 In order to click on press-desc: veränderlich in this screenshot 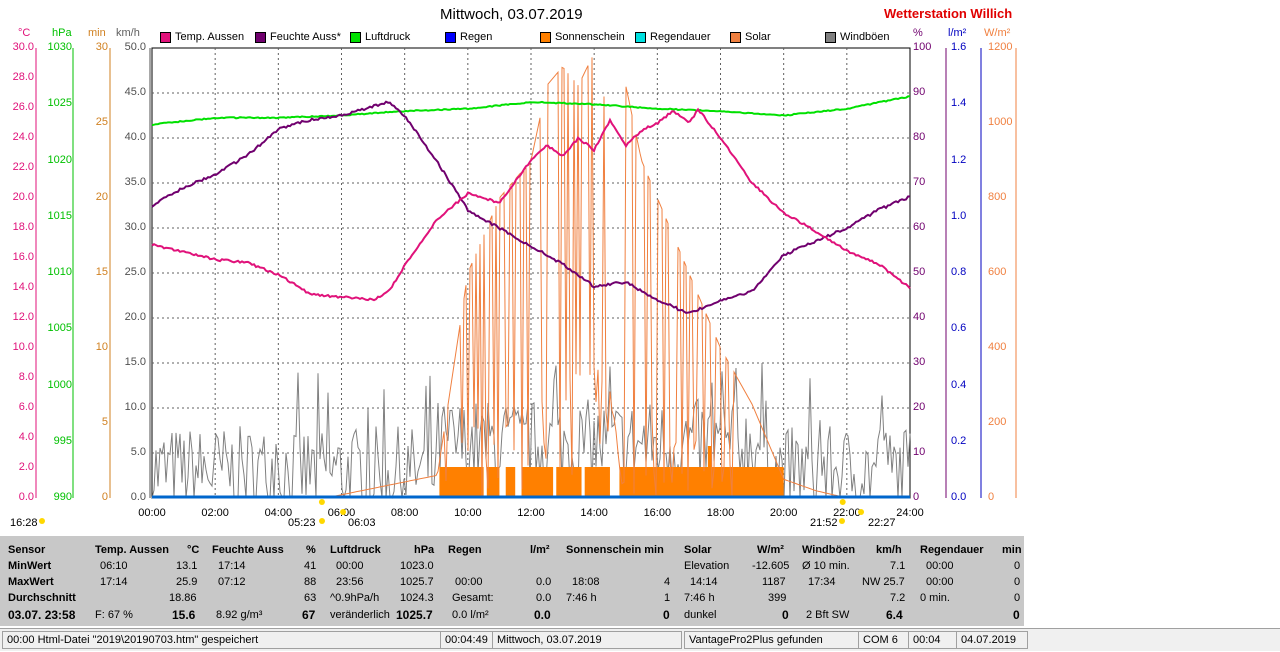, I will do `click(360, 615)`.